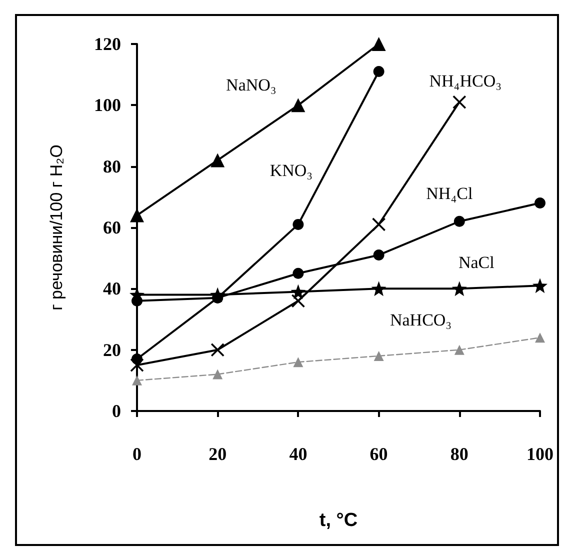 Image resolution: width=571 pixels, height=551 pixels. What do you see at coordinates (421, 320) in the screenshot?
I see `series-label: NaHCO₃` at bounding box center [421, 320].